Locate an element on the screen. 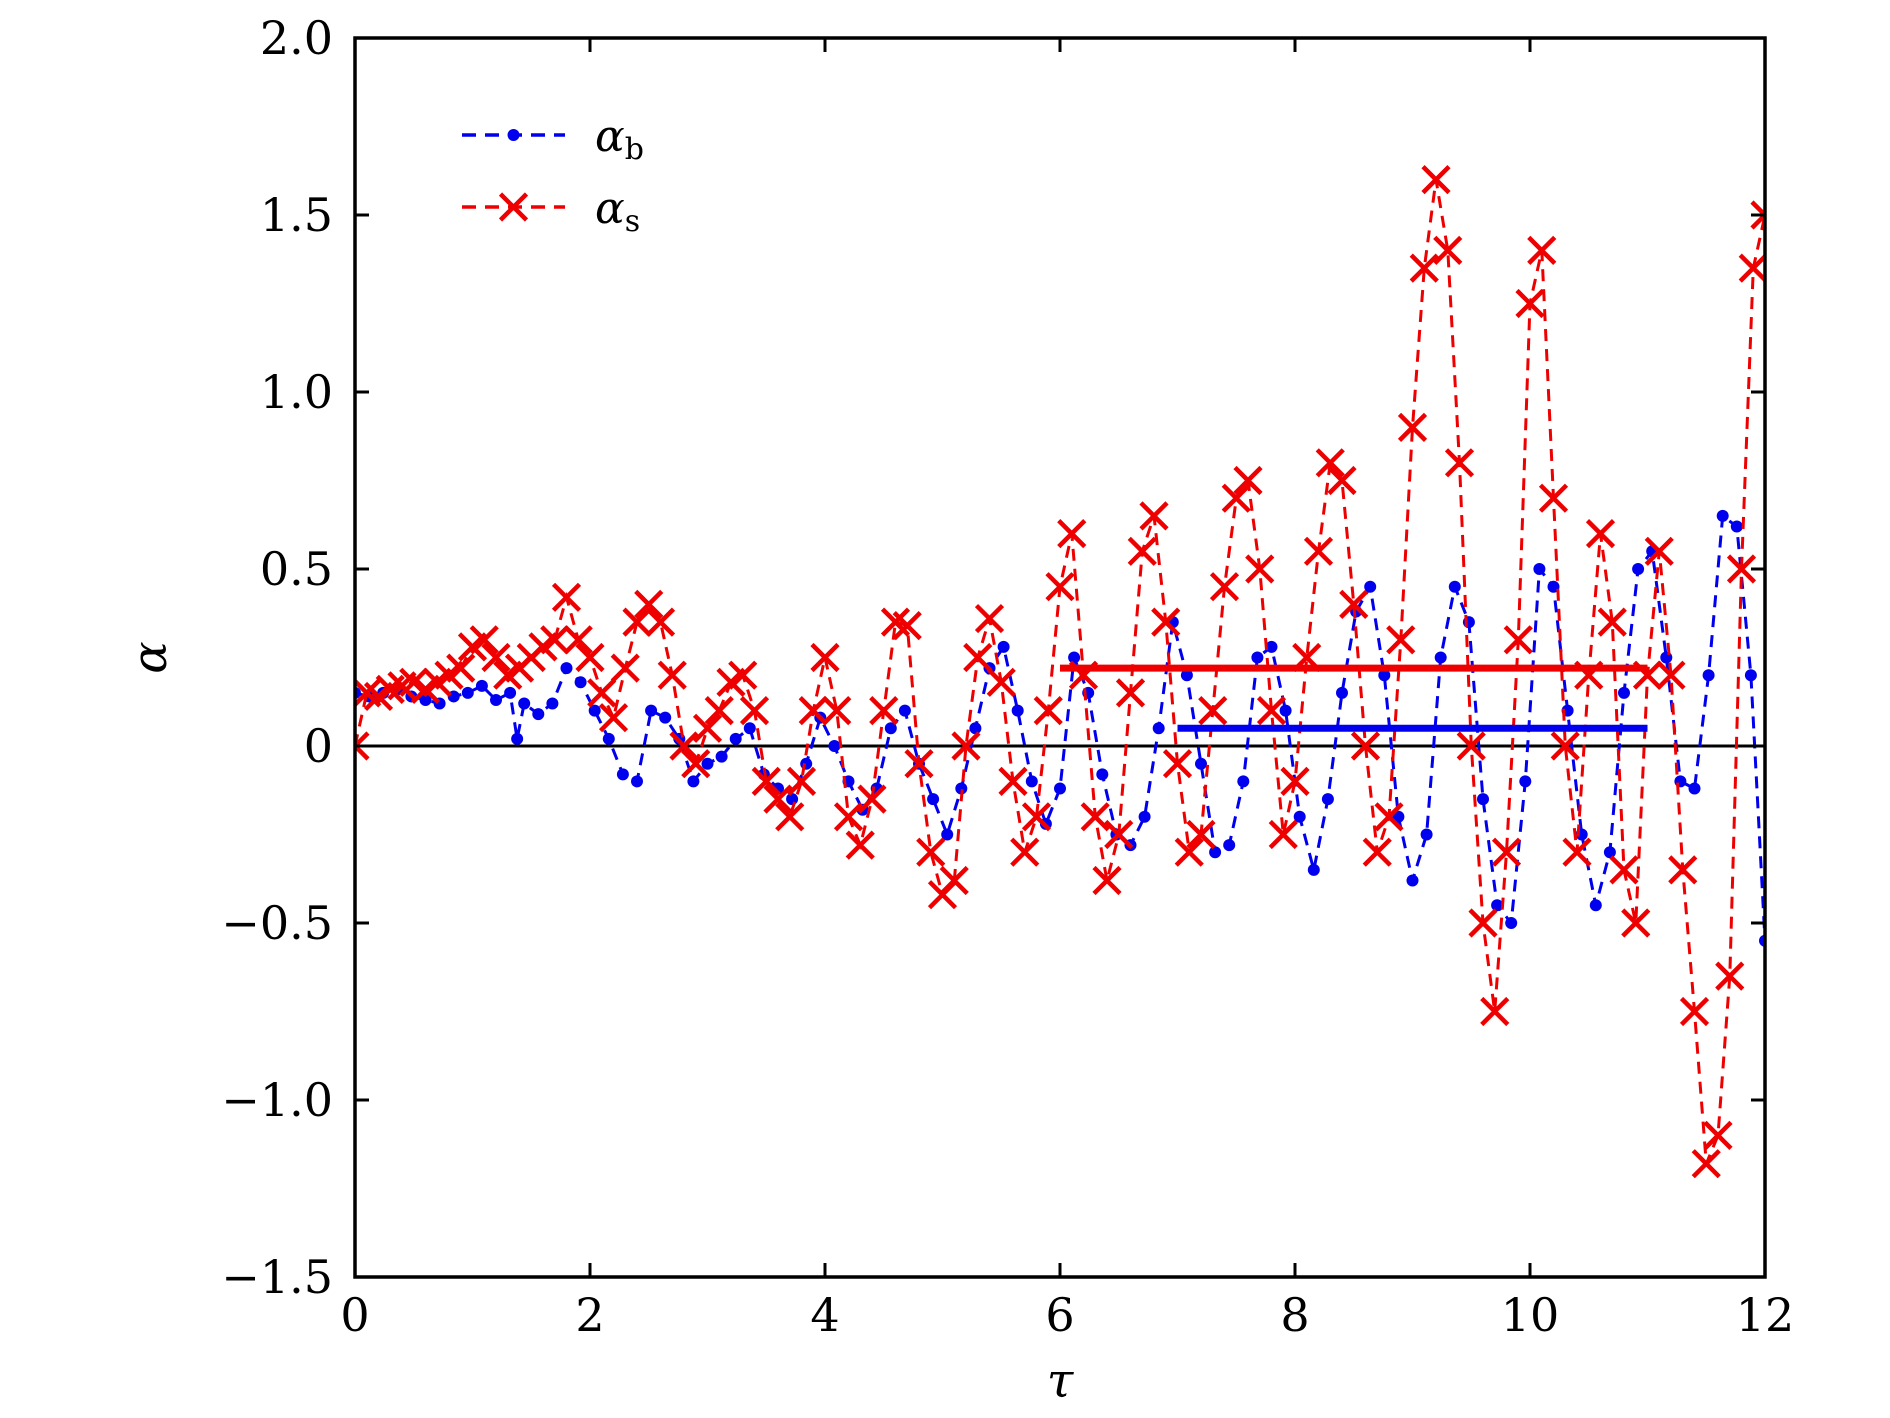 Image resolution: width=1890 pixels, height=1418 pixels. x-tick-label: 4 is located at coordinates (824, 1315).